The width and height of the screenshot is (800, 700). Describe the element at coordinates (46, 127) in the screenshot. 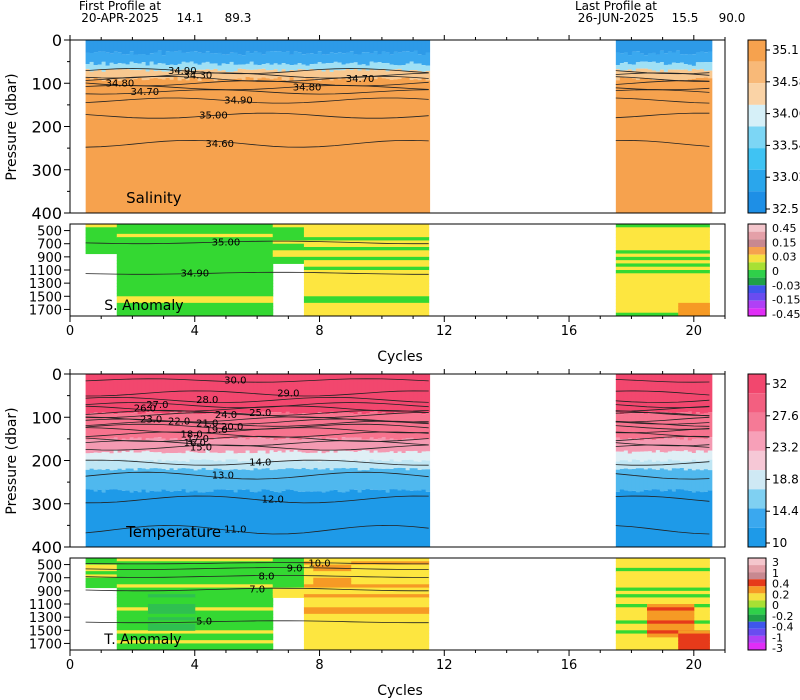

I see `y-tick-label: 200` at that location.